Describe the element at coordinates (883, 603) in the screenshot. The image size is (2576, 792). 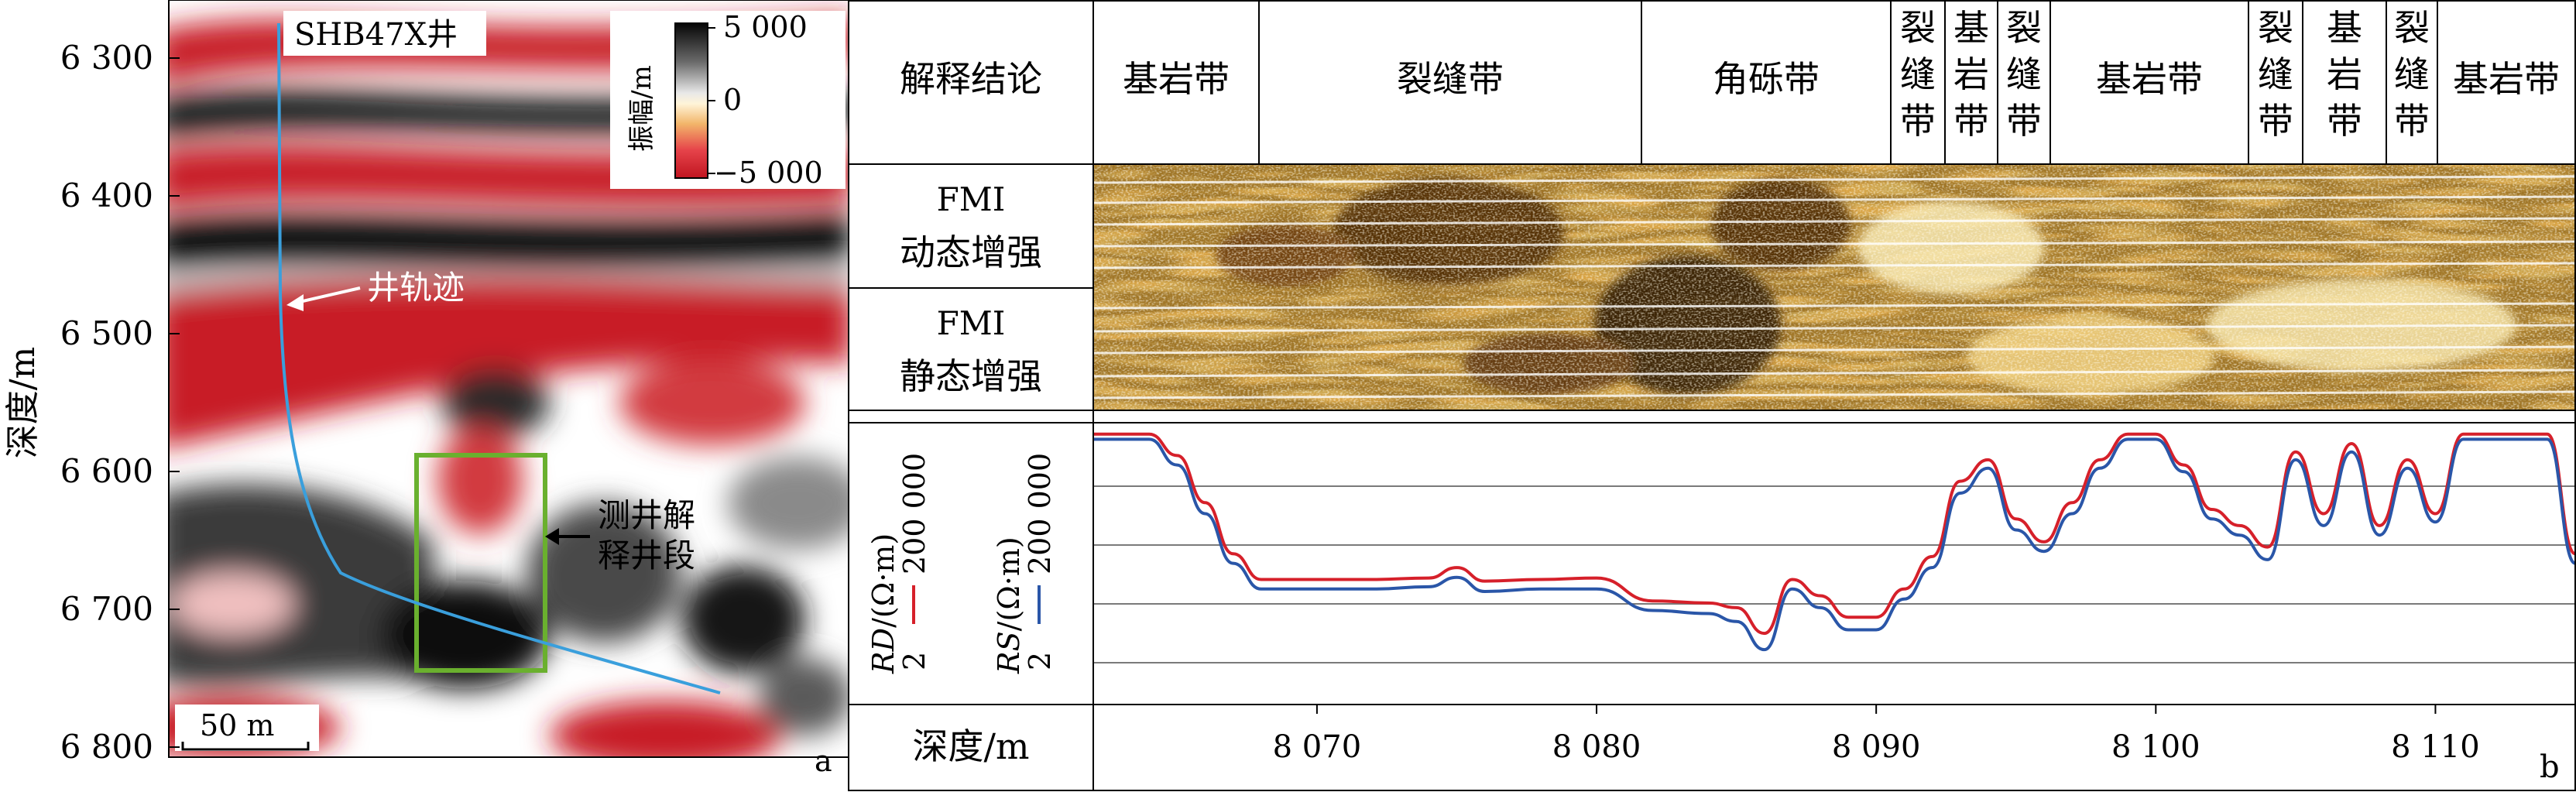
I see `curve-rd-name: RD/(Ω·m)` at that location.